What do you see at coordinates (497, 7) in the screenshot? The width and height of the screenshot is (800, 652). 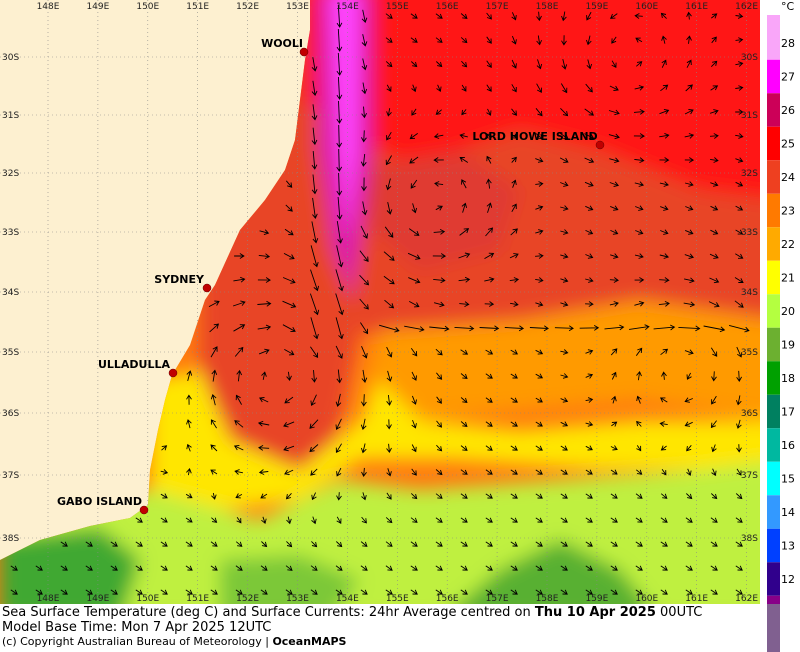 I see `lon-label: 157E` at bounding box center [497, 7].